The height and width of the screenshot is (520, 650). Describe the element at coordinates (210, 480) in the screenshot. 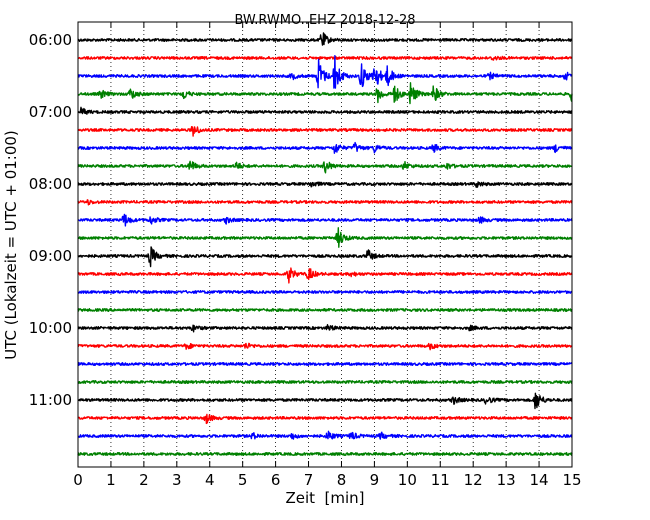

I see `x-tick-label: 4` at that location.